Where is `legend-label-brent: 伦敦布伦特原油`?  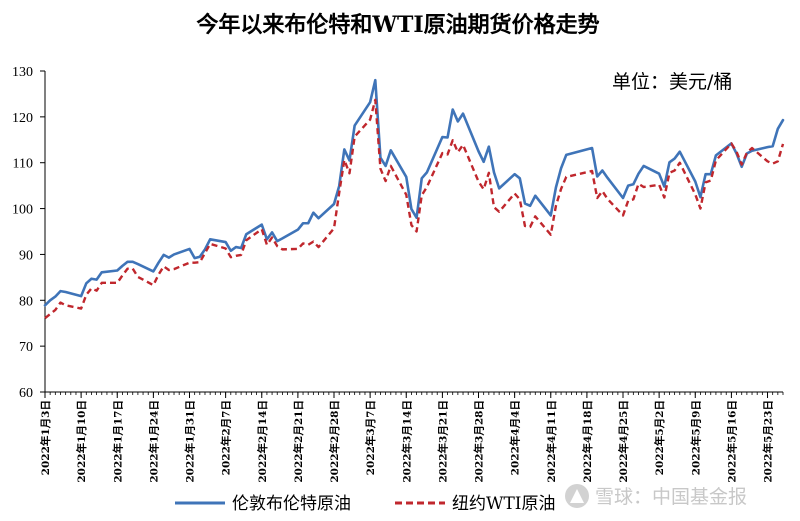 legend-label-brent: 伦敦布伦特原油 is located at coordinates (291, 504).